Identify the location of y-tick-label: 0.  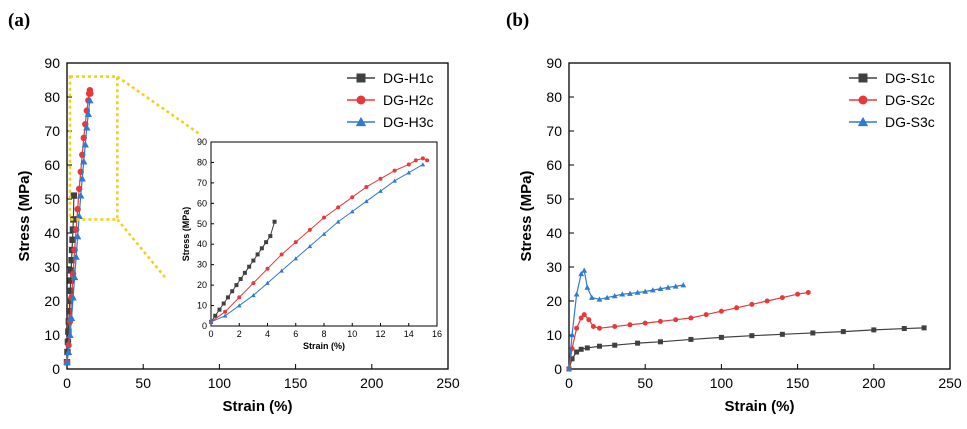
(558, 369).